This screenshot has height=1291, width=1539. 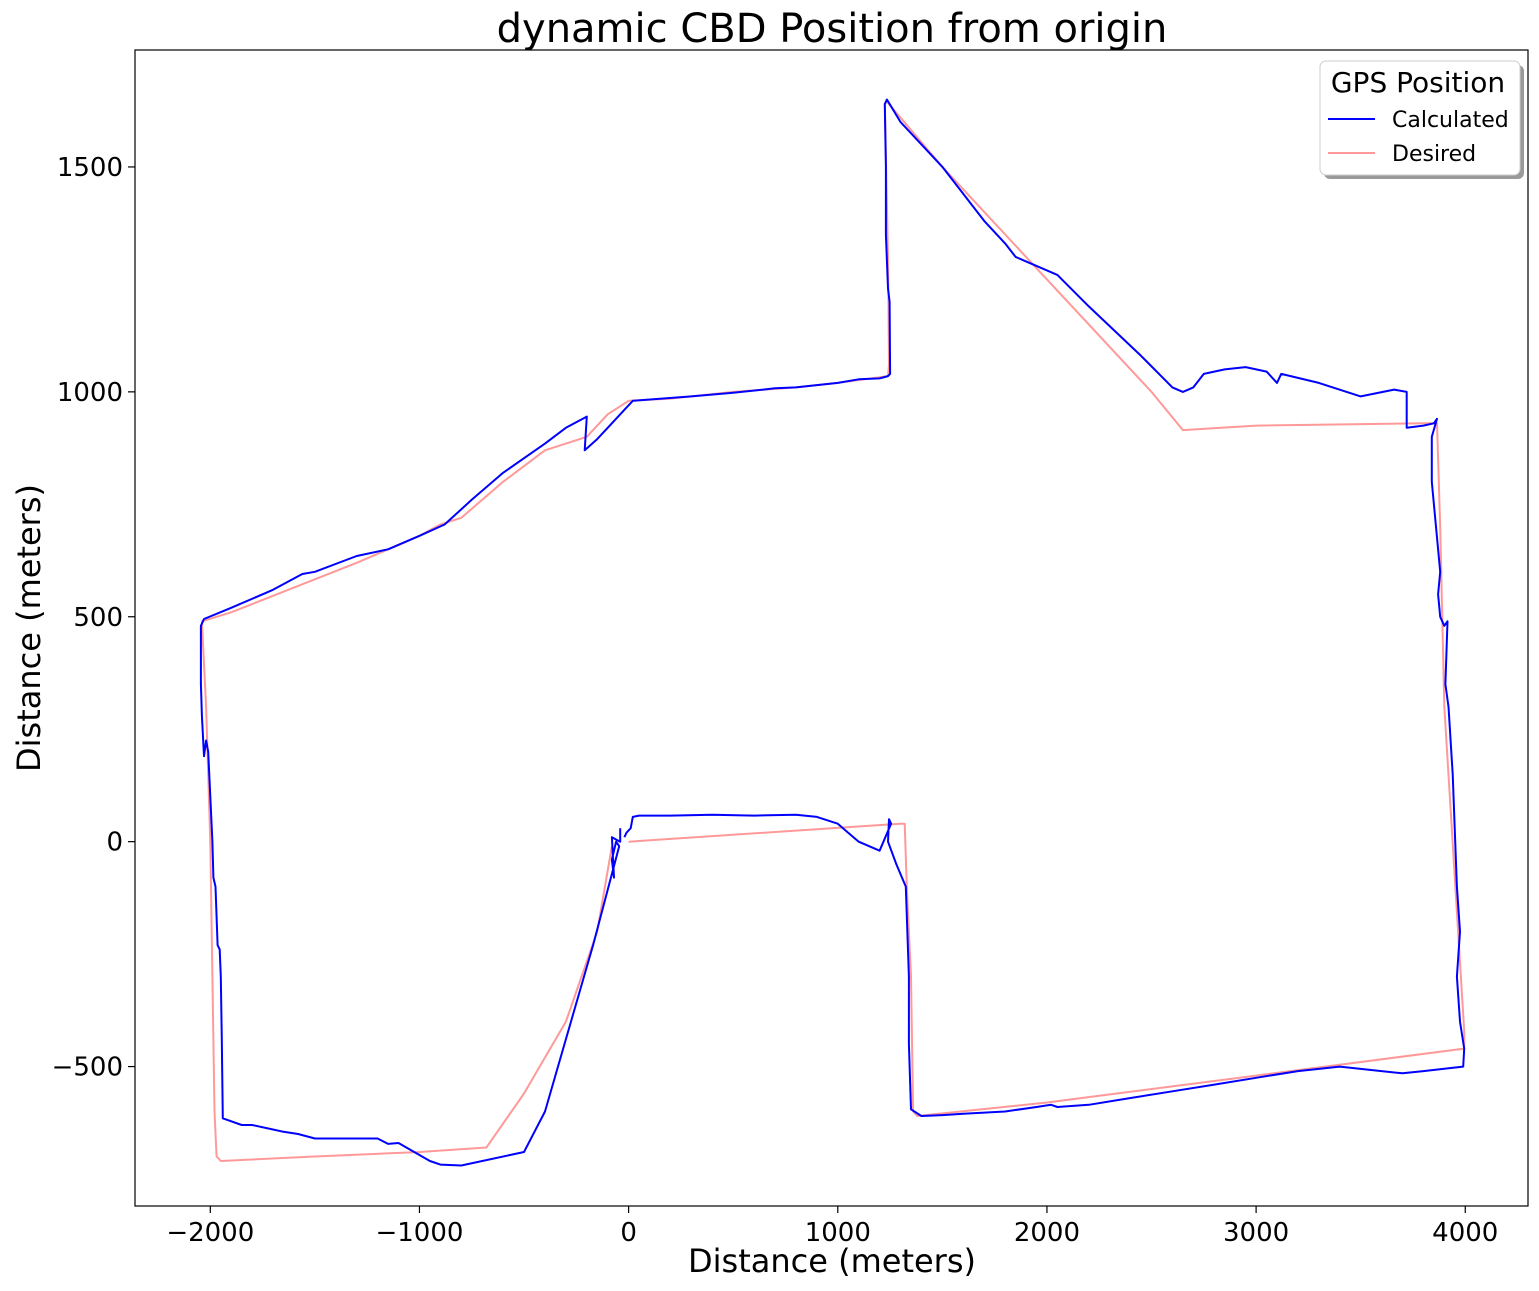 What do you see at coordinates (1450, 120) in the screenshot?
I see `legend-label-calculated: Calculated` at bounding box center [1450, 120].